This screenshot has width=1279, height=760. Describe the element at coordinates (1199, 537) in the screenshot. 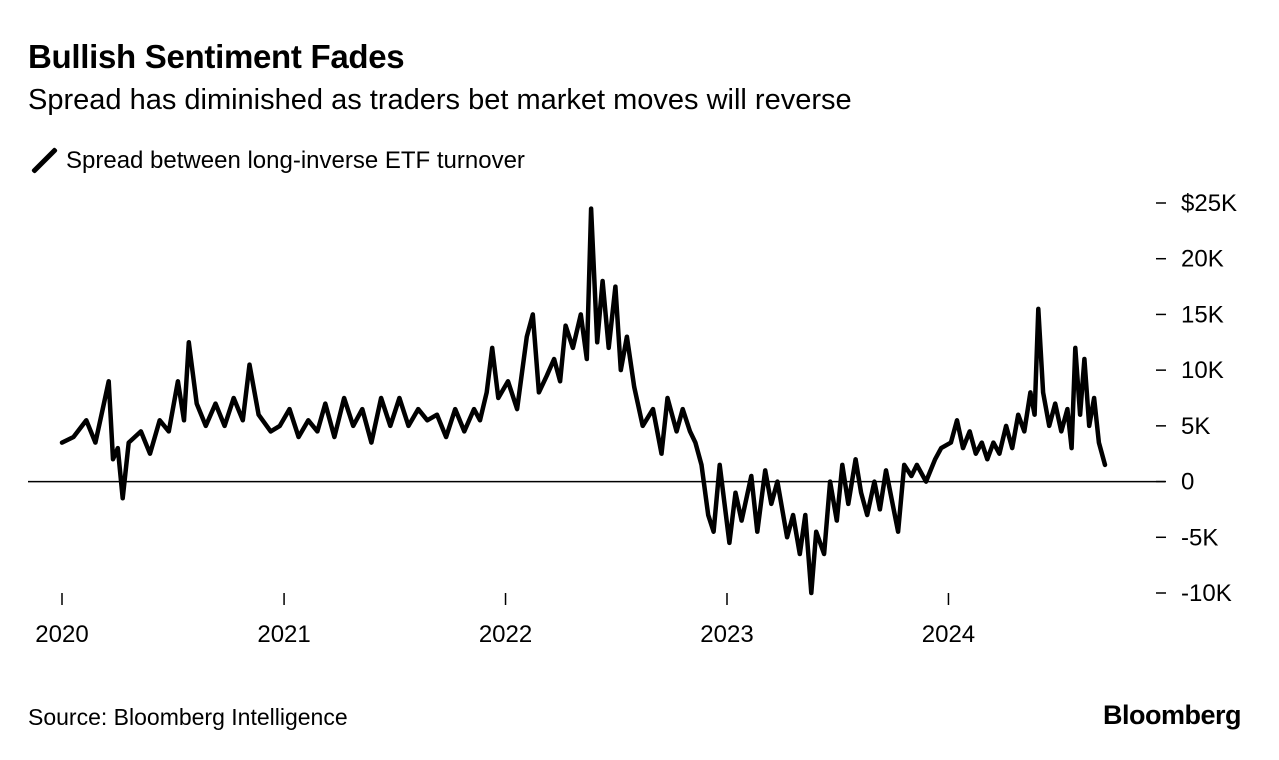

I see `y-tick-label: -5K` at that location.